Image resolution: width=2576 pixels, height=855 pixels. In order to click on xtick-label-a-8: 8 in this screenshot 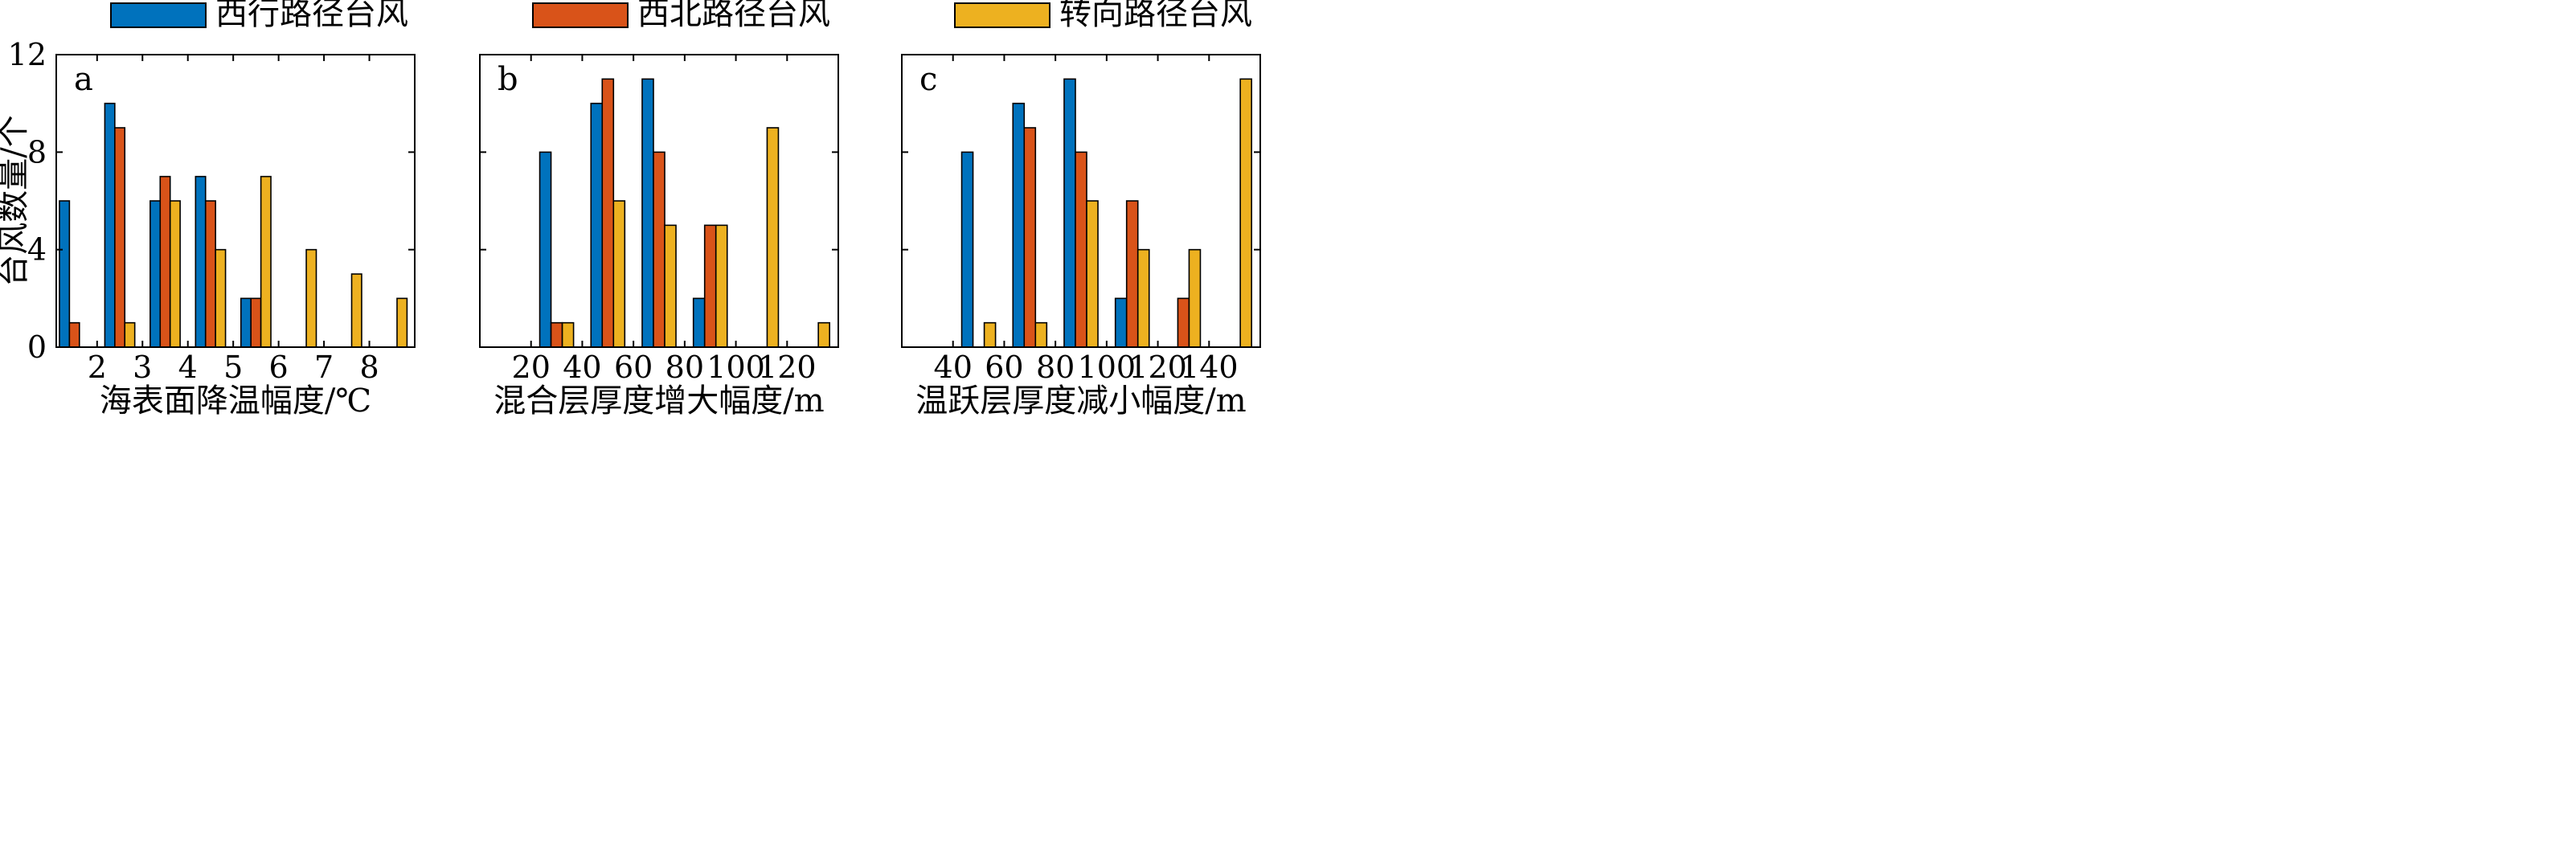, I will do `click(369, 367)`.